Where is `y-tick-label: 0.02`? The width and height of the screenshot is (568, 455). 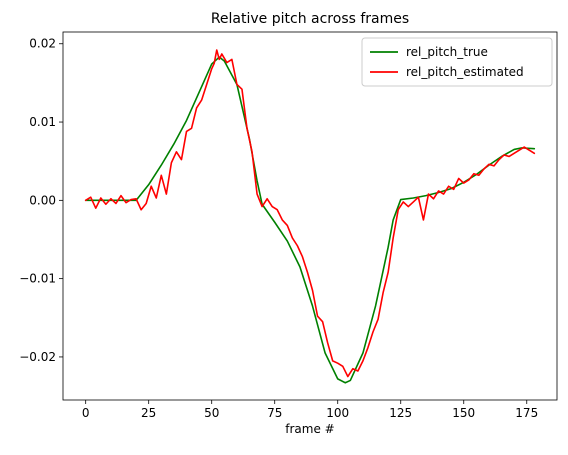 y-tick-label: 0.02 is located at coordinates (42, 44).